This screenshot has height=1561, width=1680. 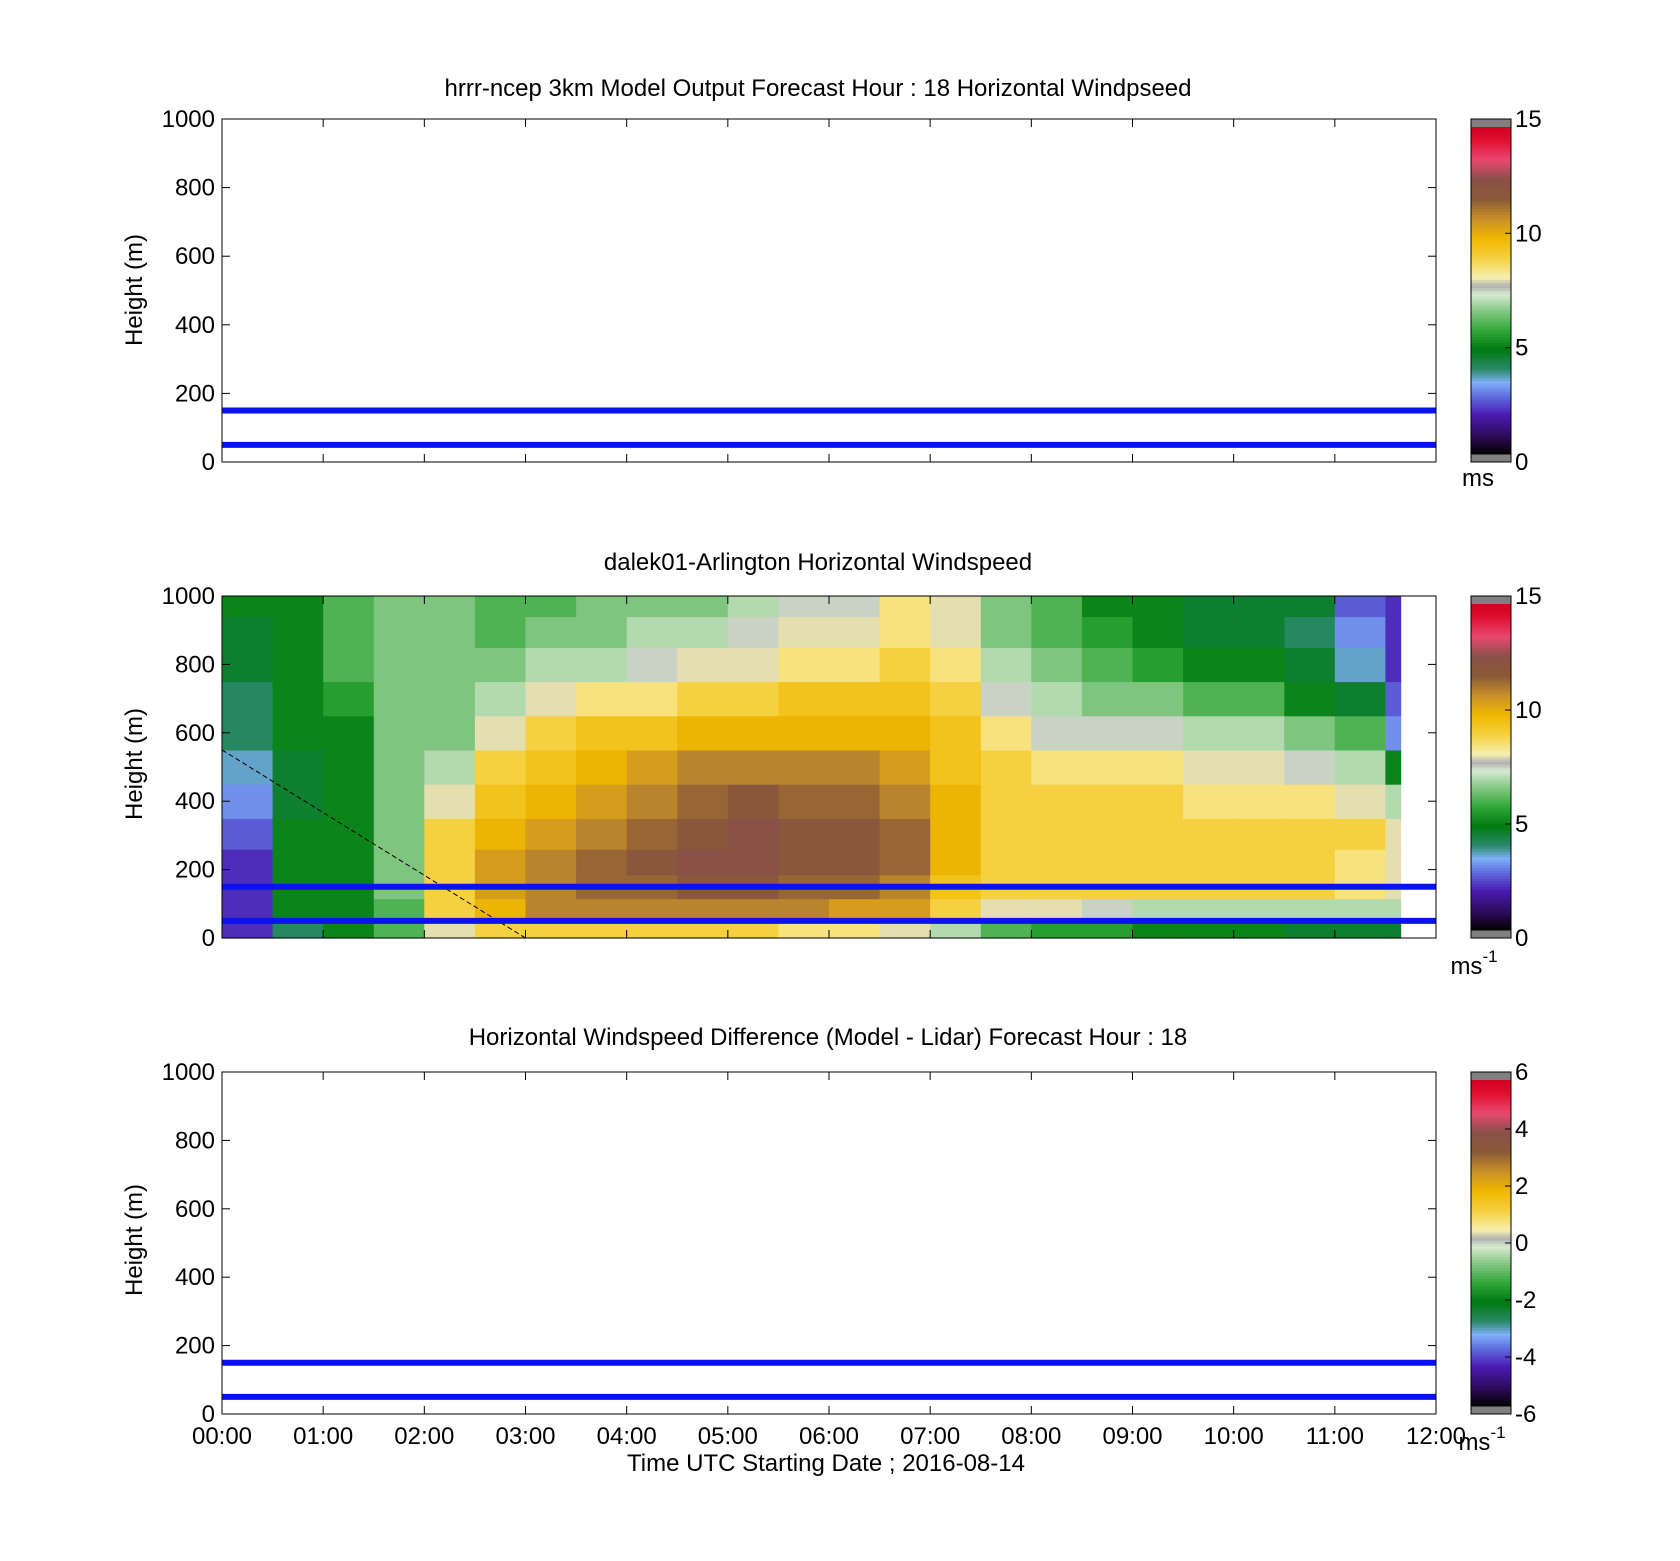 I want to click on y-tick-label: 0, so click(x=208, y=1414).